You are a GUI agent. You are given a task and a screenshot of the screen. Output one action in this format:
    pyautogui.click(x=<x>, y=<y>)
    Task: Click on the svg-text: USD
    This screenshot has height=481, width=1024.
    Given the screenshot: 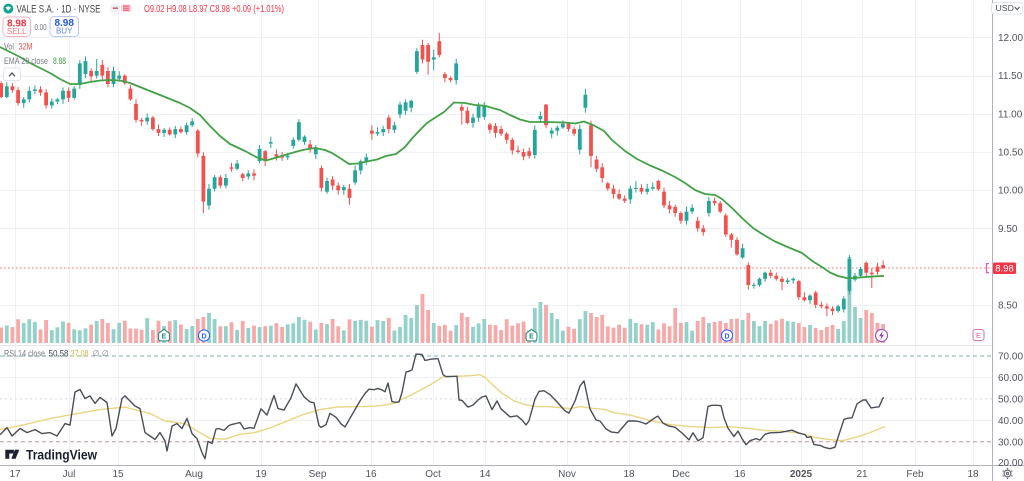 What is the action you would take?
    pyautogui.click(x=1005, y=8)
    